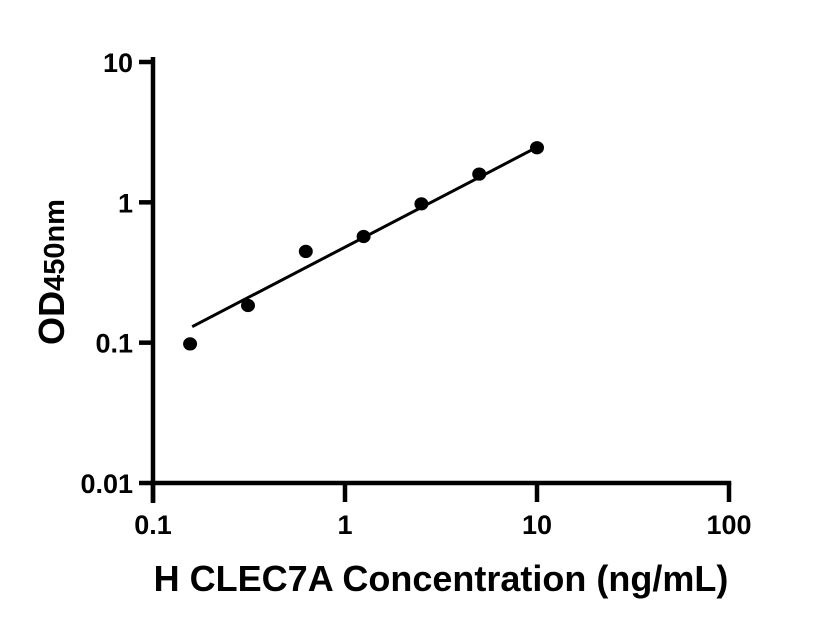 The height and width of the screenshot is (640, 816). What do you see at coordinates (51, 318) in the screenshot?
I see `y-axis-title-main: OD` at bounding box center [51, 318].